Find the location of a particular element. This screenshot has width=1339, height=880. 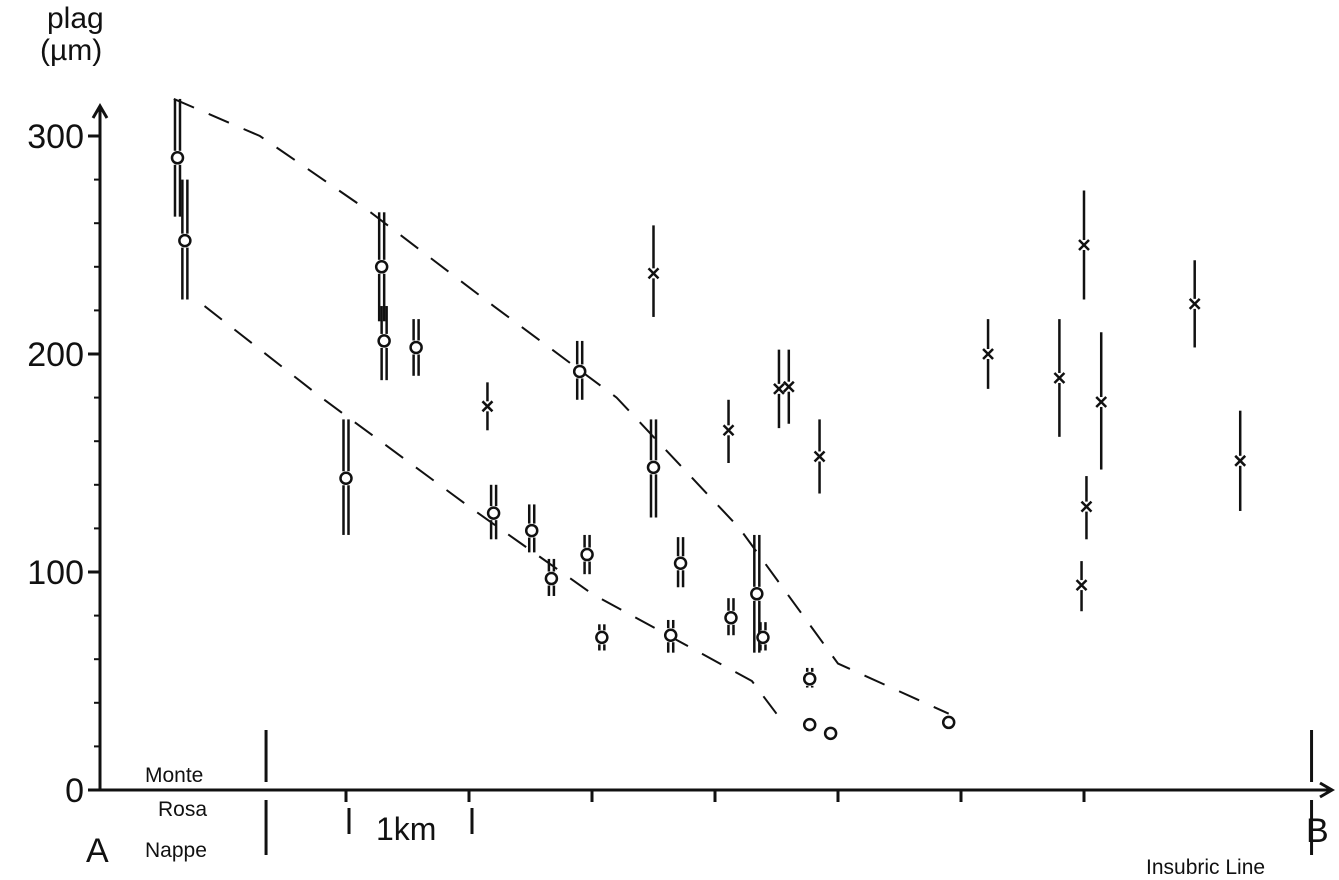

zone-label-rosa: Rosa is located at coordinates (182, 809).